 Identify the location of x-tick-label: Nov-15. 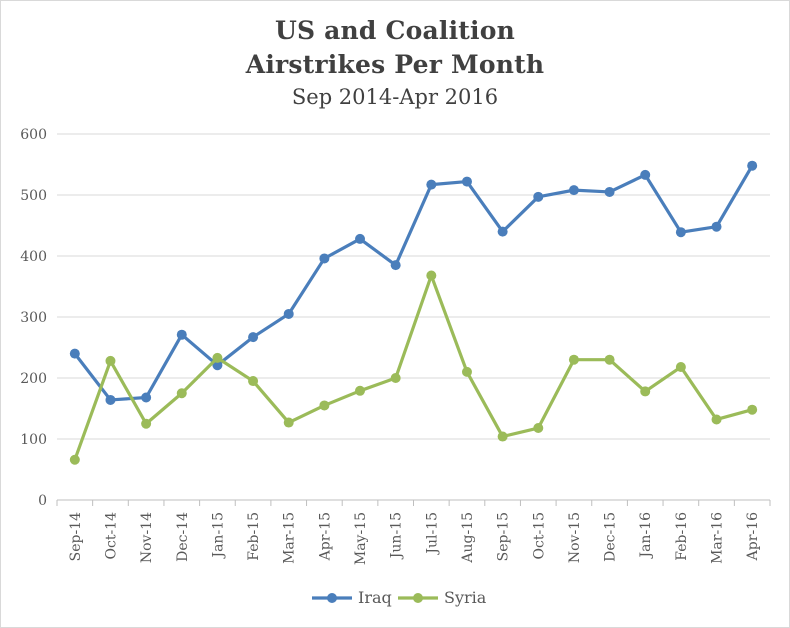
(575, 537).